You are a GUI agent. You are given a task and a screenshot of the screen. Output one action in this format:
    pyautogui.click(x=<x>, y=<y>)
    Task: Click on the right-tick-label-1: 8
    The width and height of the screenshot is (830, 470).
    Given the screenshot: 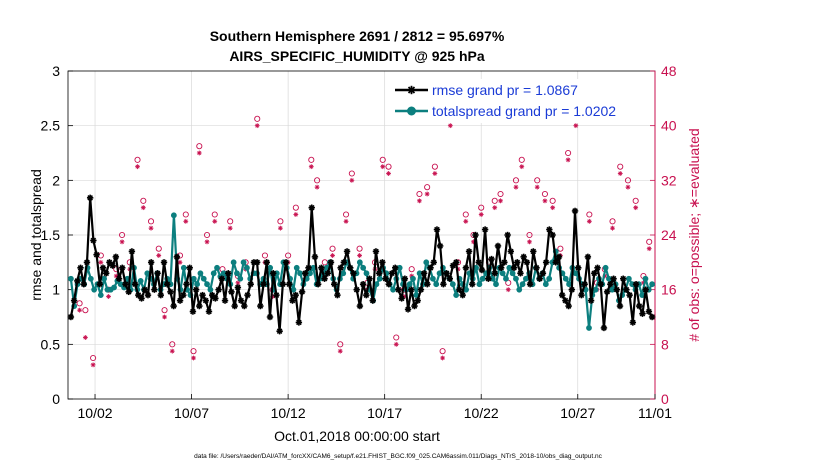 What is the action you would take?
    pyautogui.click(x=665, y=344)
    